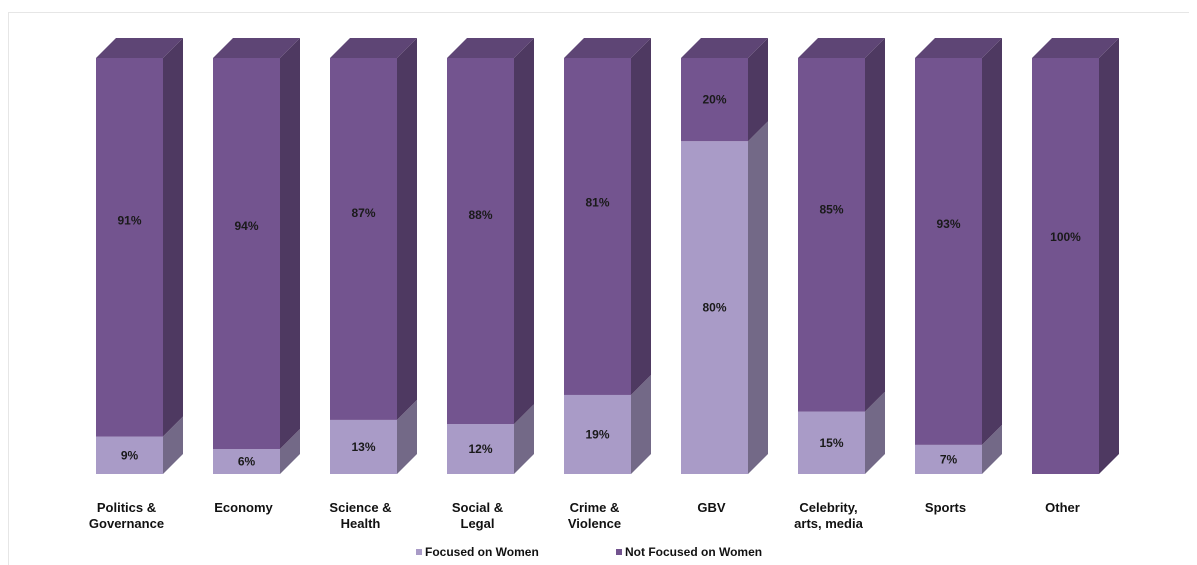  I want to click on legend-label-focused: Focused on Women, so click(482, 552).